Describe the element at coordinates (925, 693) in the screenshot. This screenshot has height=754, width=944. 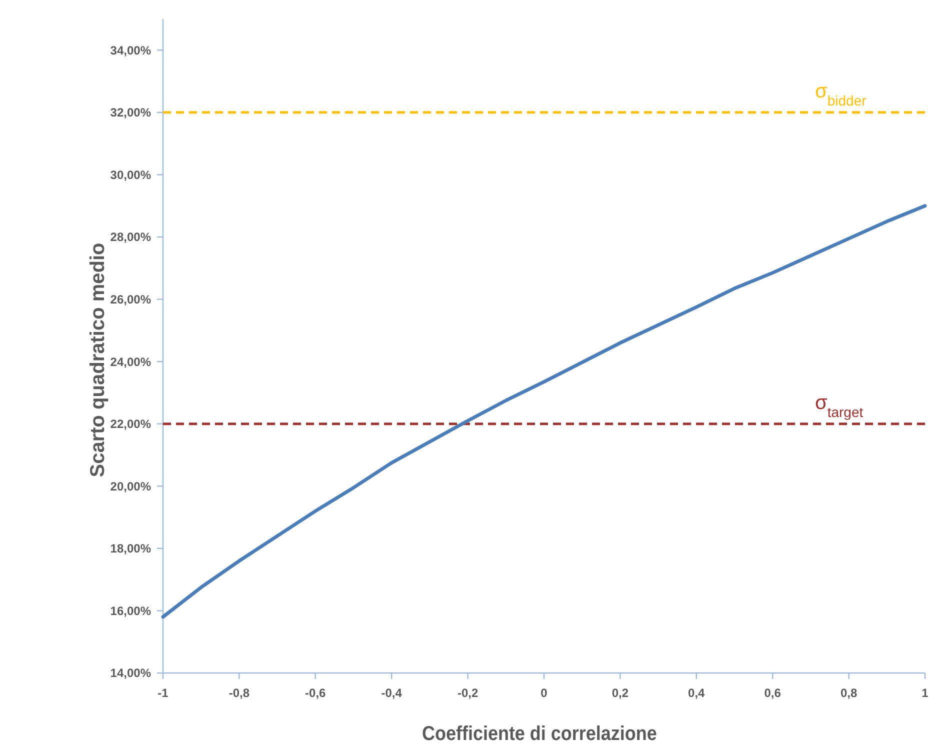
I see `x-tick-label: 1` at that location.